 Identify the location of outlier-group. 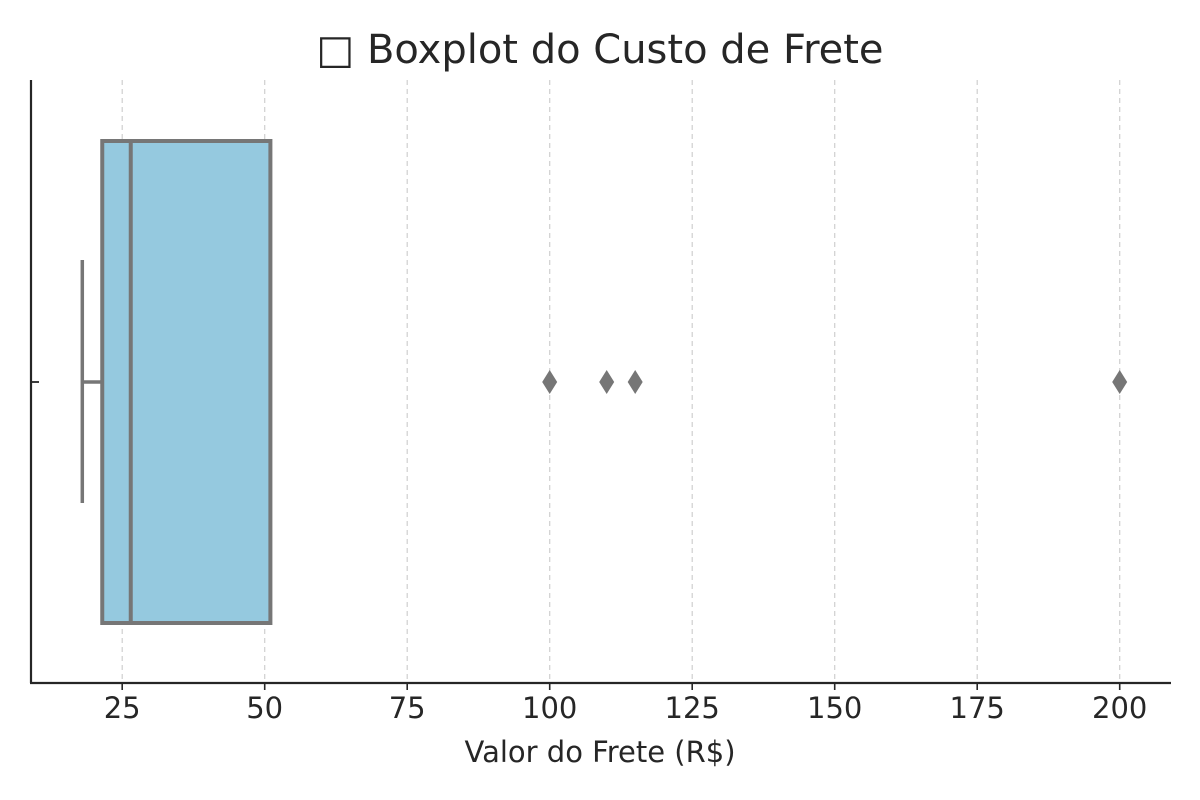
(835, 382).